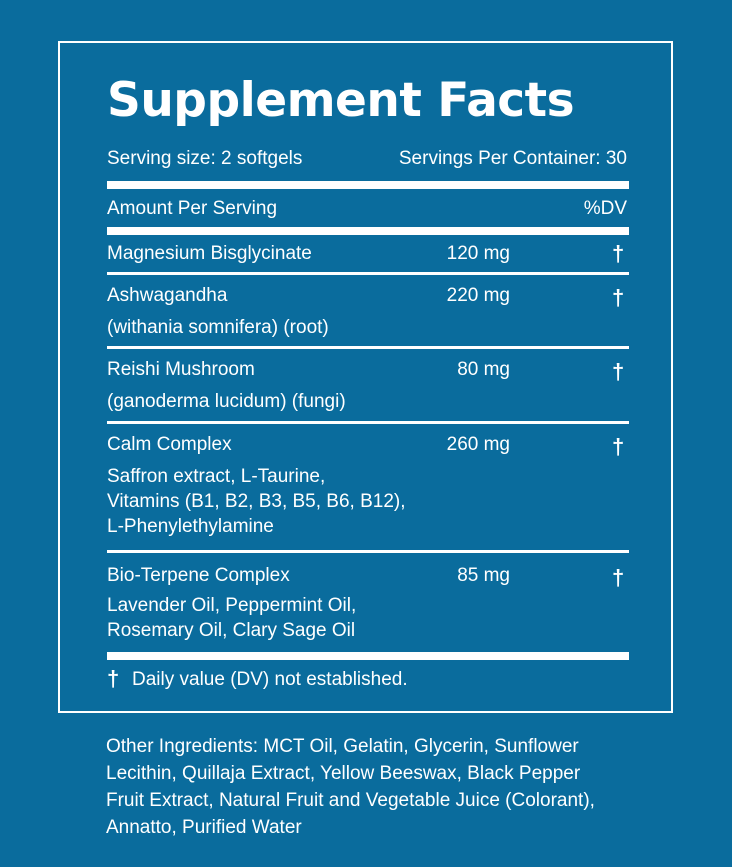 This screenshot has height=867, width=732. I want to click on nutrient-name: Bio-Terpene Complex, so click(198, 575).